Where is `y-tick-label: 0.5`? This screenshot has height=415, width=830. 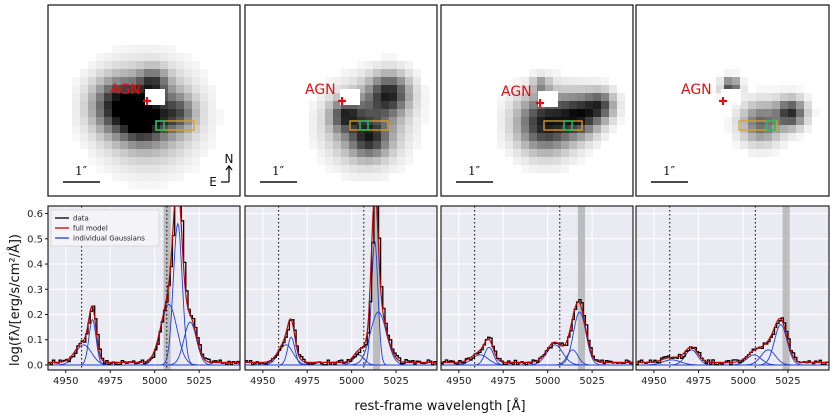 y-tick-label: 0.5 is located at coordinates (35, 239).